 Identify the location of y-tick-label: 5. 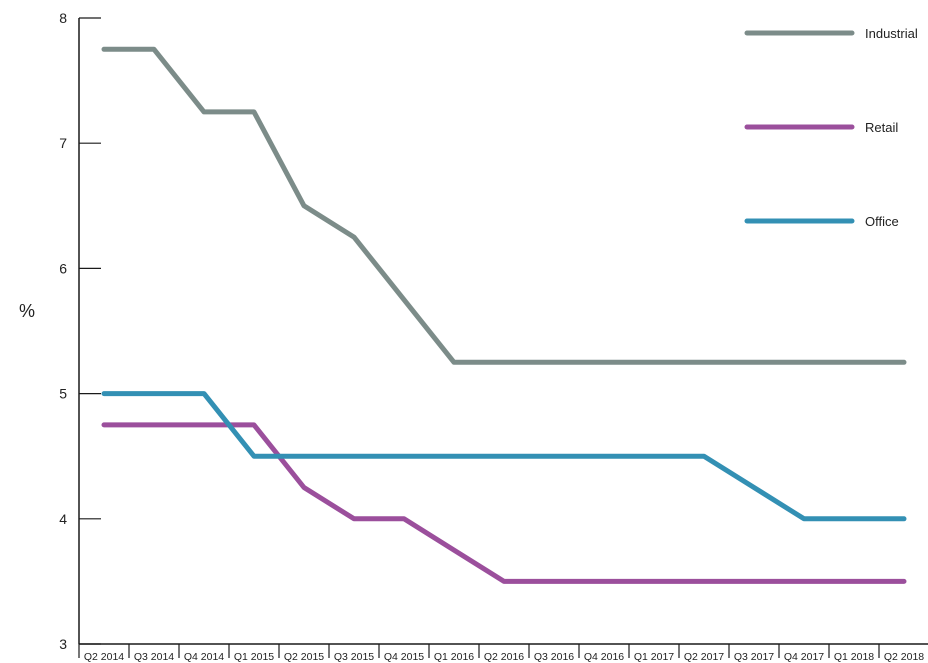
(63, 394).